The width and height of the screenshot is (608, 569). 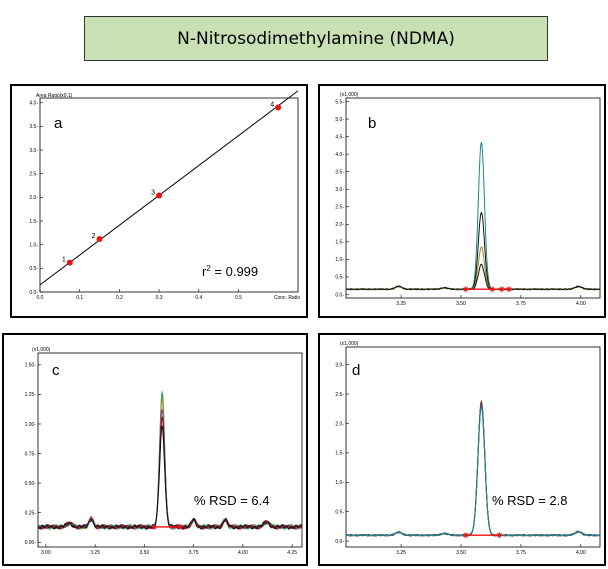 I want to click on rsd-annotation: % RSD = 2.8, so click(x=530, y=500).